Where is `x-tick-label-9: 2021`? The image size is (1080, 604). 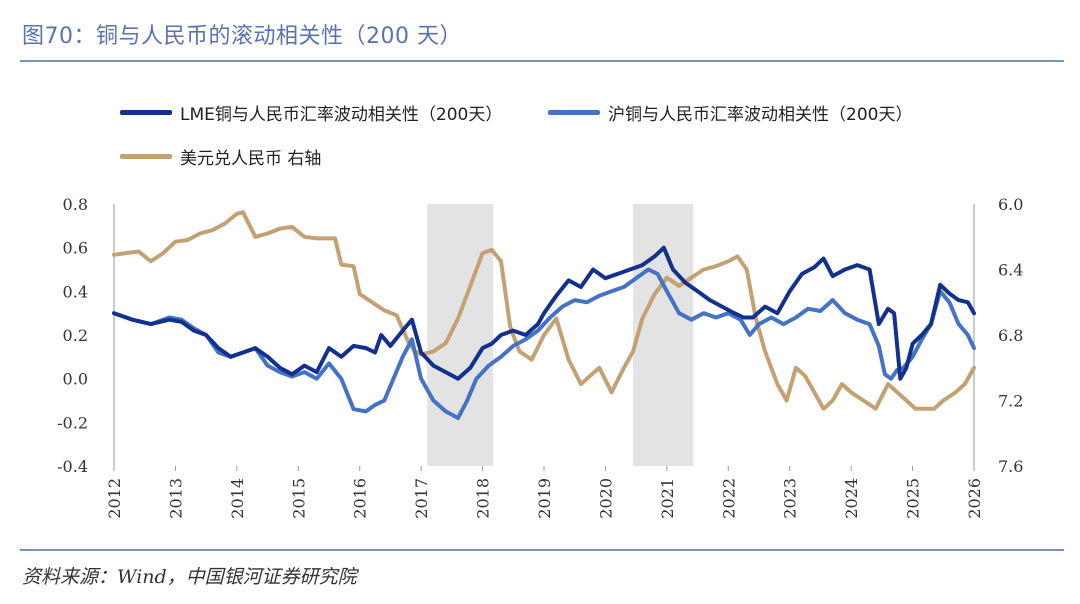
x-tick-label-9: 2021 is located at coordinates (667, 498).